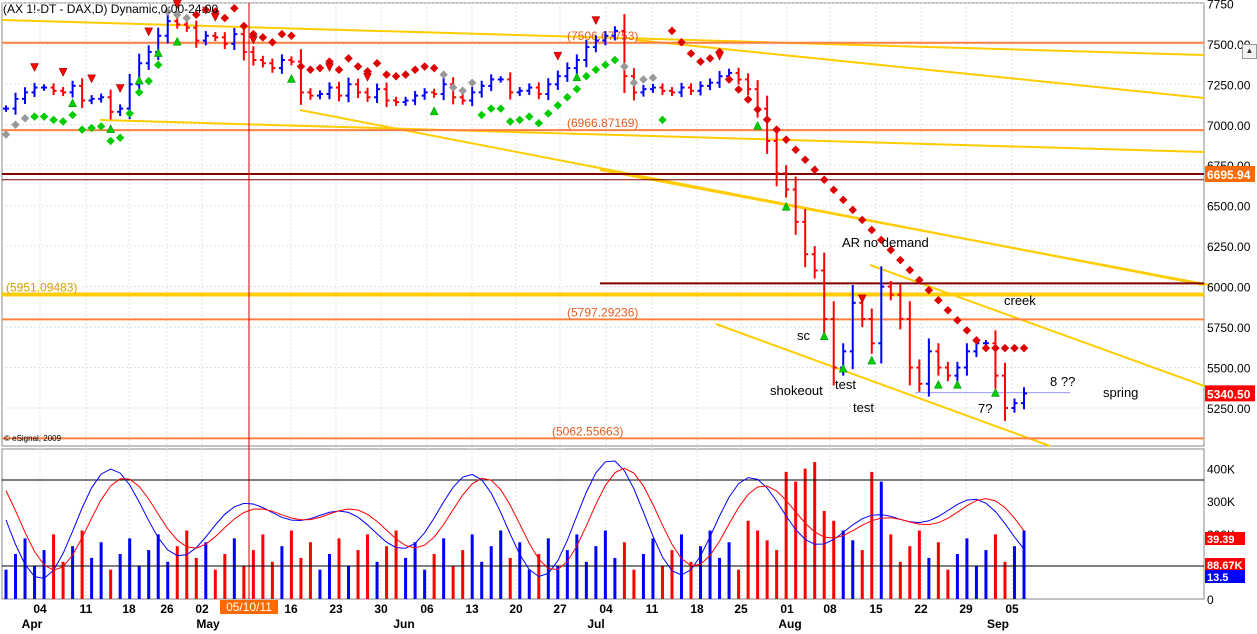 The image size is (1257, 634). I want to click on price-tick-label: 6250.00, so click(1229, 247).